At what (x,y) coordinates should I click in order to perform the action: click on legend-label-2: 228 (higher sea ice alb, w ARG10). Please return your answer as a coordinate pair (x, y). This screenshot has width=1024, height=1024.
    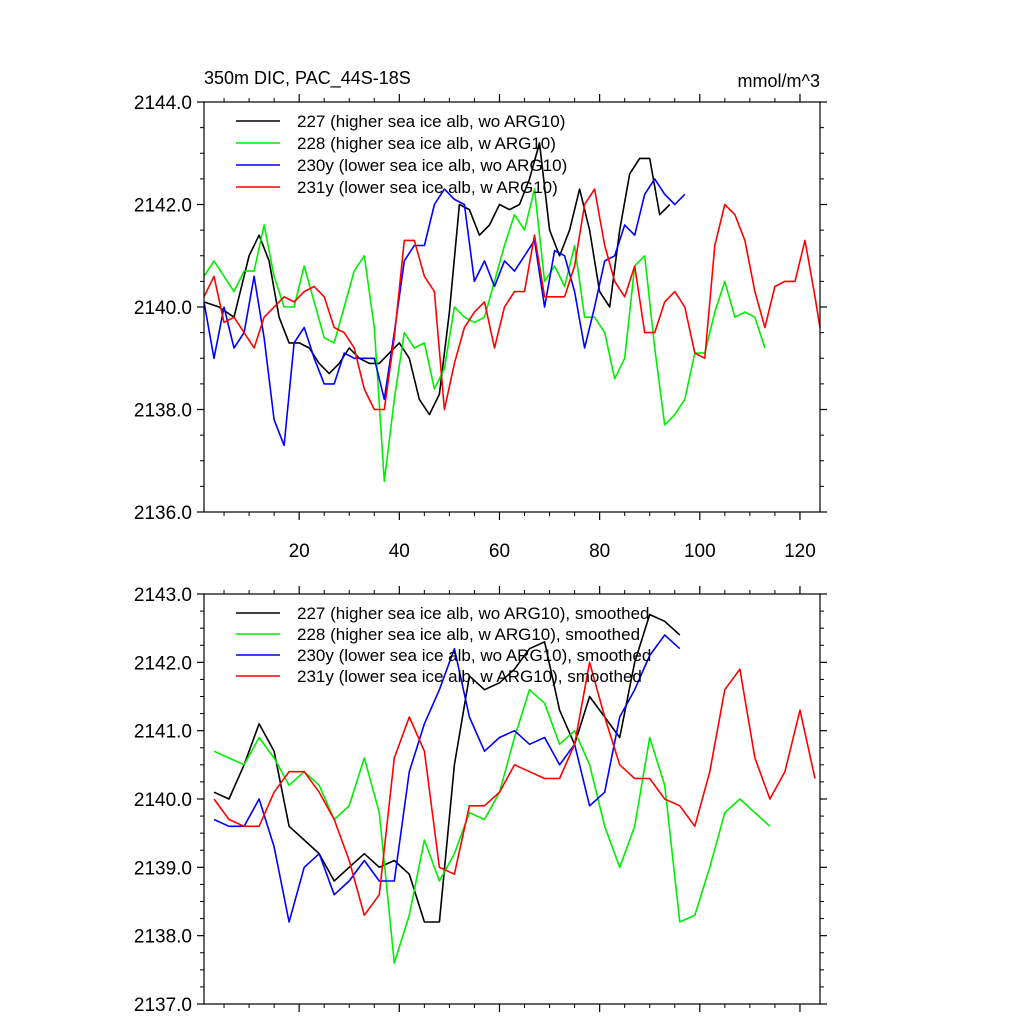
    Looking at the image, I should click on (426, 143).